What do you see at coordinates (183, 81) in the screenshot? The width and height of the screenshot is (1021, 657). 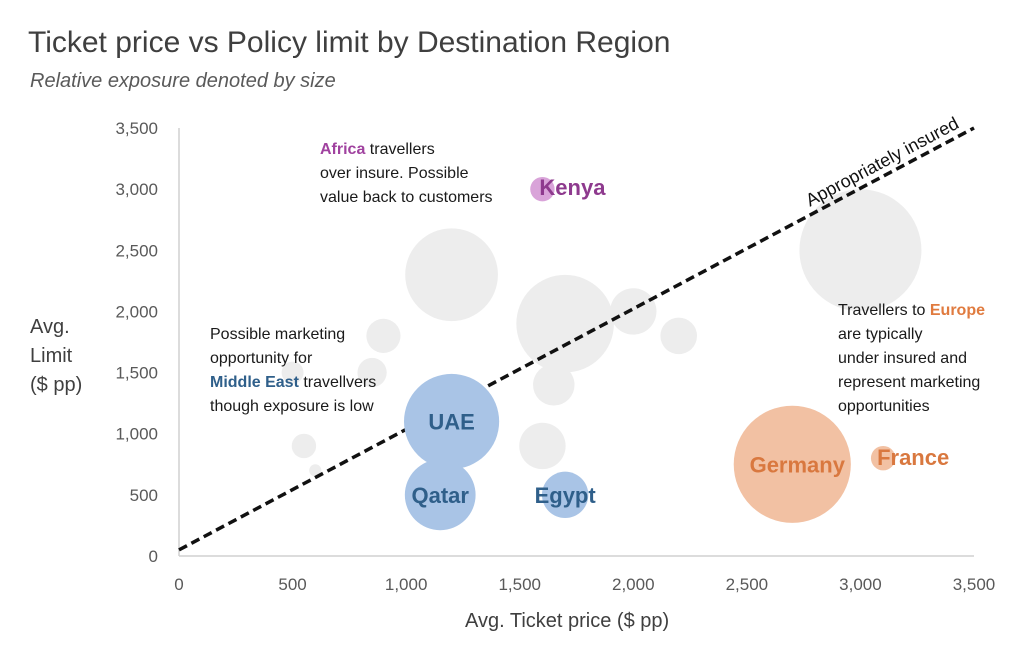 I see `chart-subtitle: Relative exposure denoted by size` at bounding box center [183, 81].